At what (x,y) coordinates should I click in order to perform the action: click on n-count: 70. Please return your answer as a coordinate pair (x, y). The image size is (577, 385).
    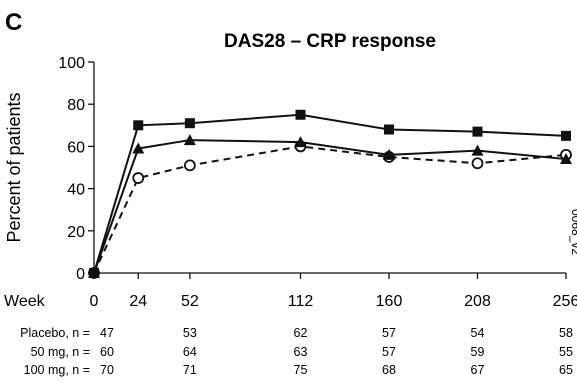
    Looking at the image, I should click on (107, 370).